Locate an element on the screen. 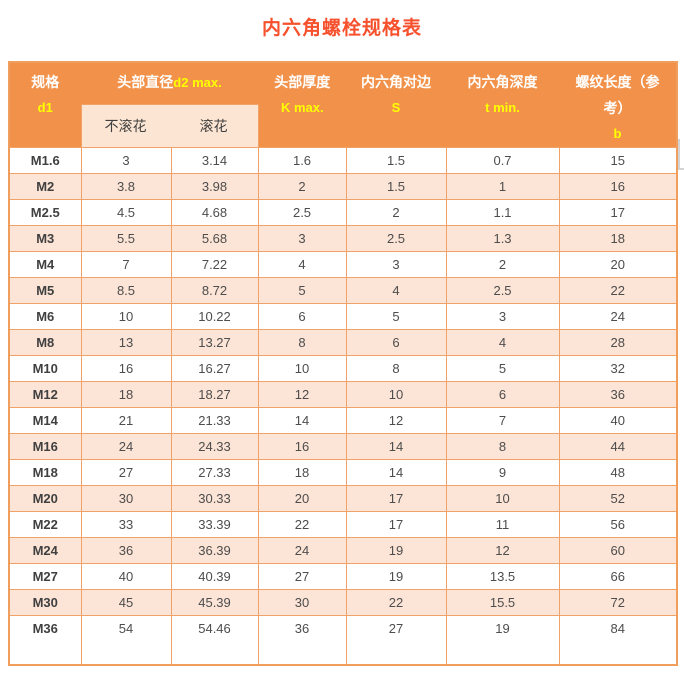 The height and width of the screenshot is (674, 684). value-cell: 18.27 is located at coordinates (214, 394).